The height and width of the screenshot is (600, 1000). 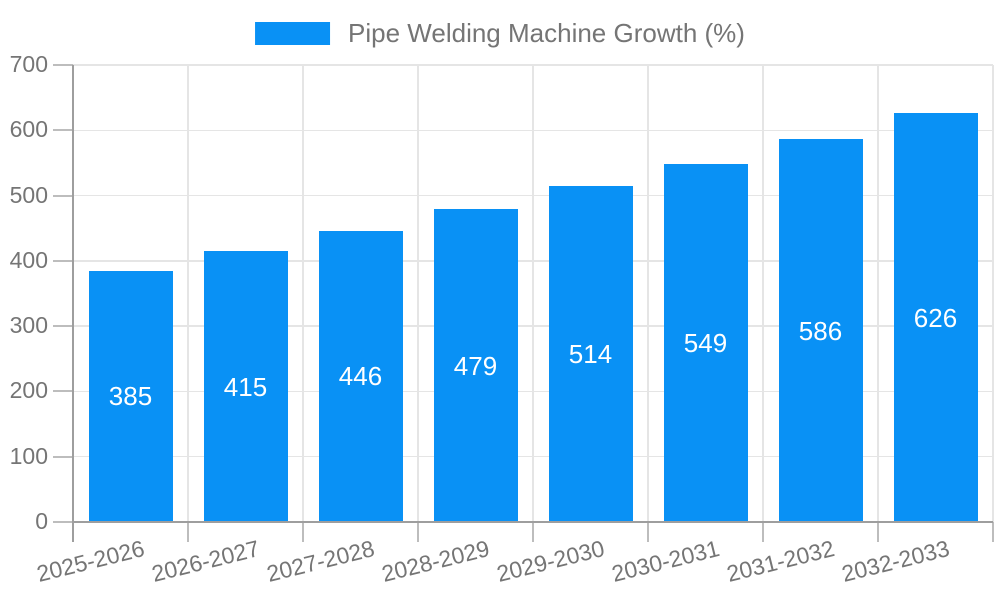 I want to click on legend-swatch, so click(x=293, y=33).